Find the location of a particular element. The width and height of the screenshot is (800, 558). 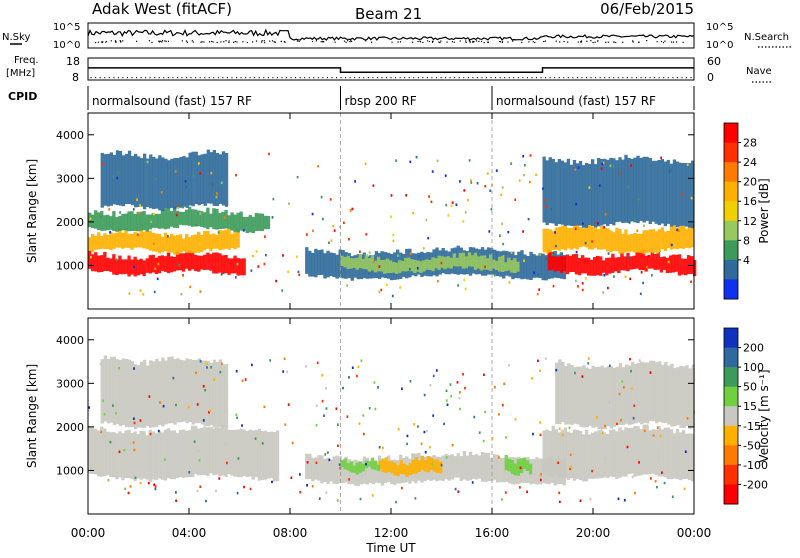

noise-sky-series is located at coordinates (391, 34).